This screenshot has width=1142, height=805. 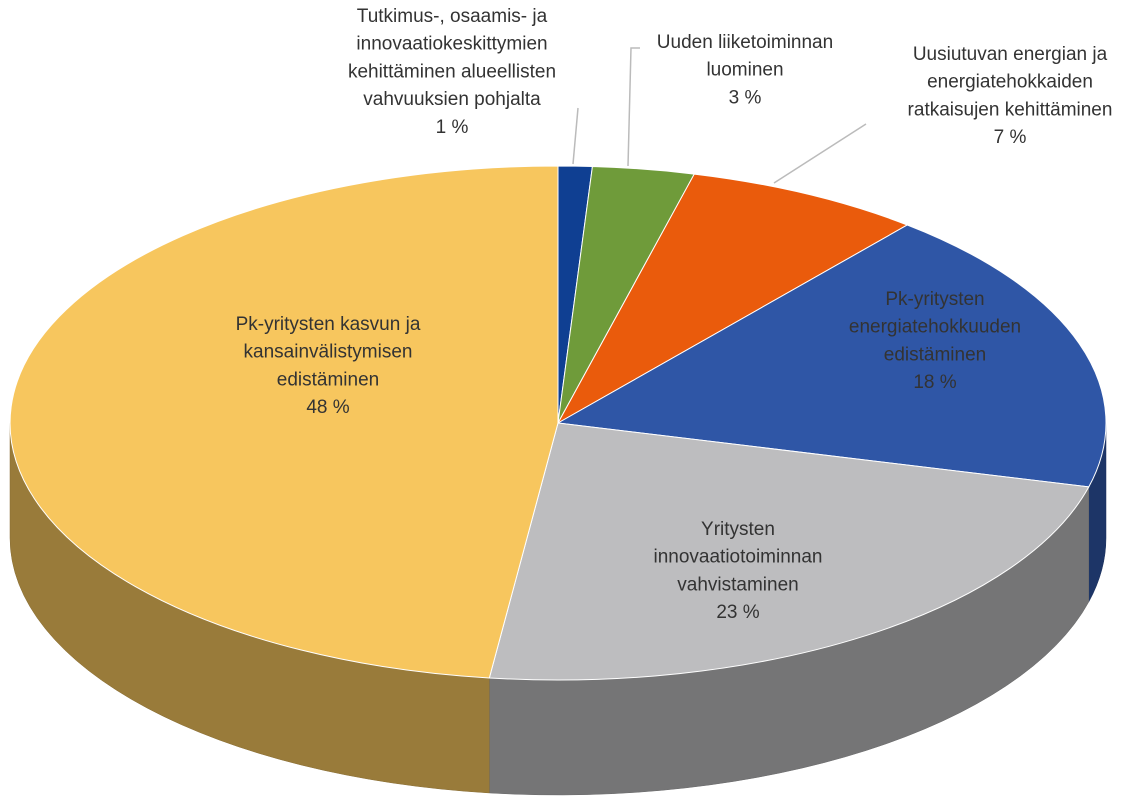 I want to click on value-label: 1 %, so click(x=452, y=127).